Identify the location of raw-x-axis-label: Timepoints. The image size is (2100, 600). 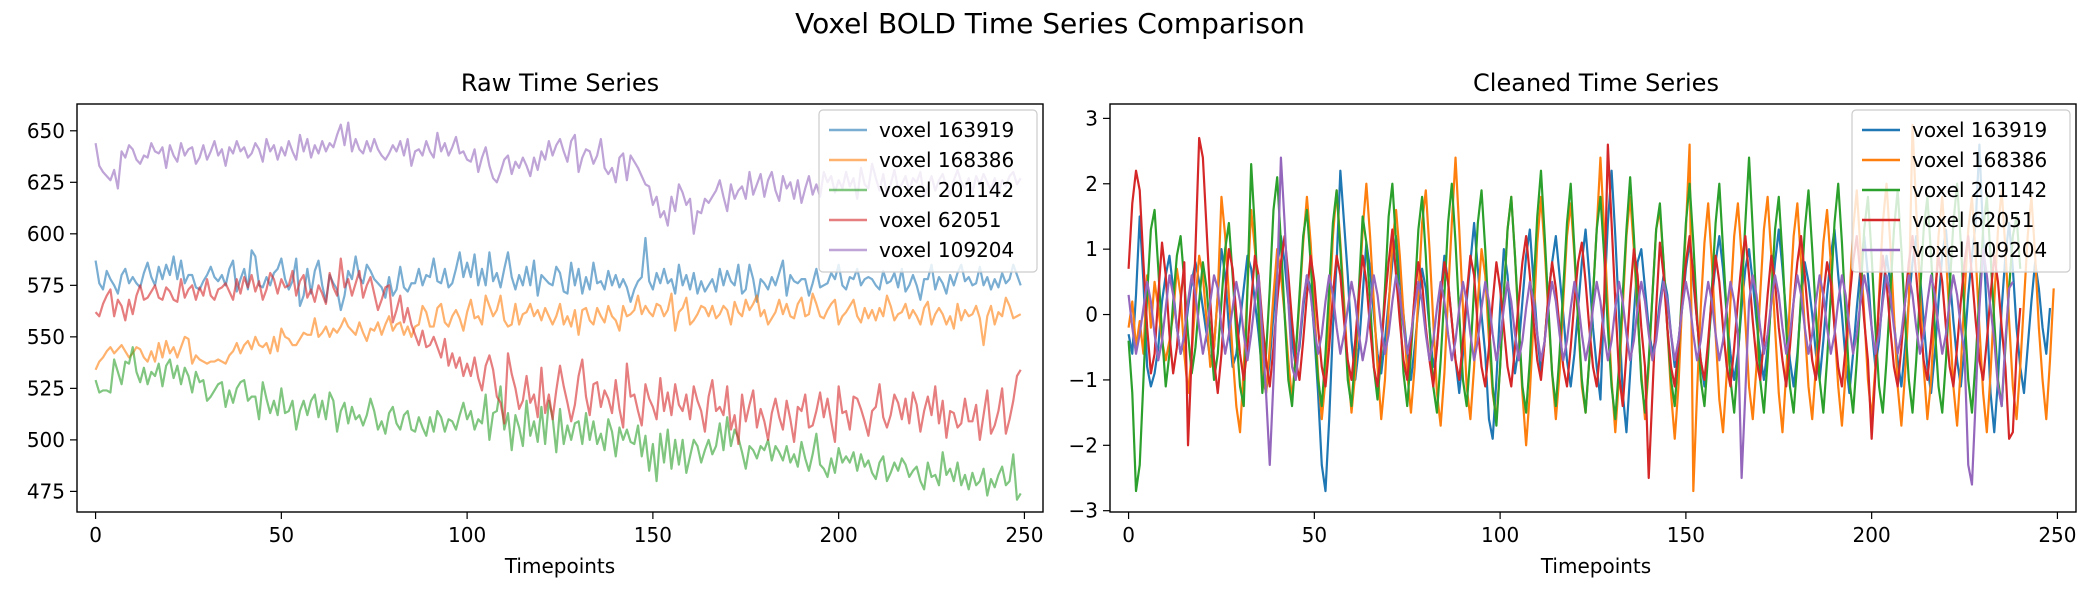
(559, 566).